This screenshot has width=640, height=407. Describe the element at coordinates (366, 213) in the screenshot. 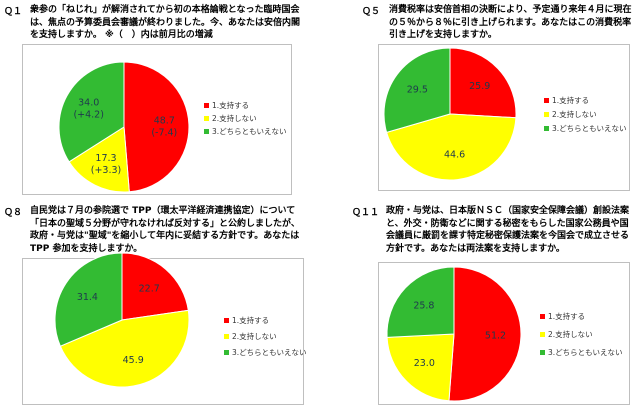

I see `question-number: Ｑ１１` at that location.